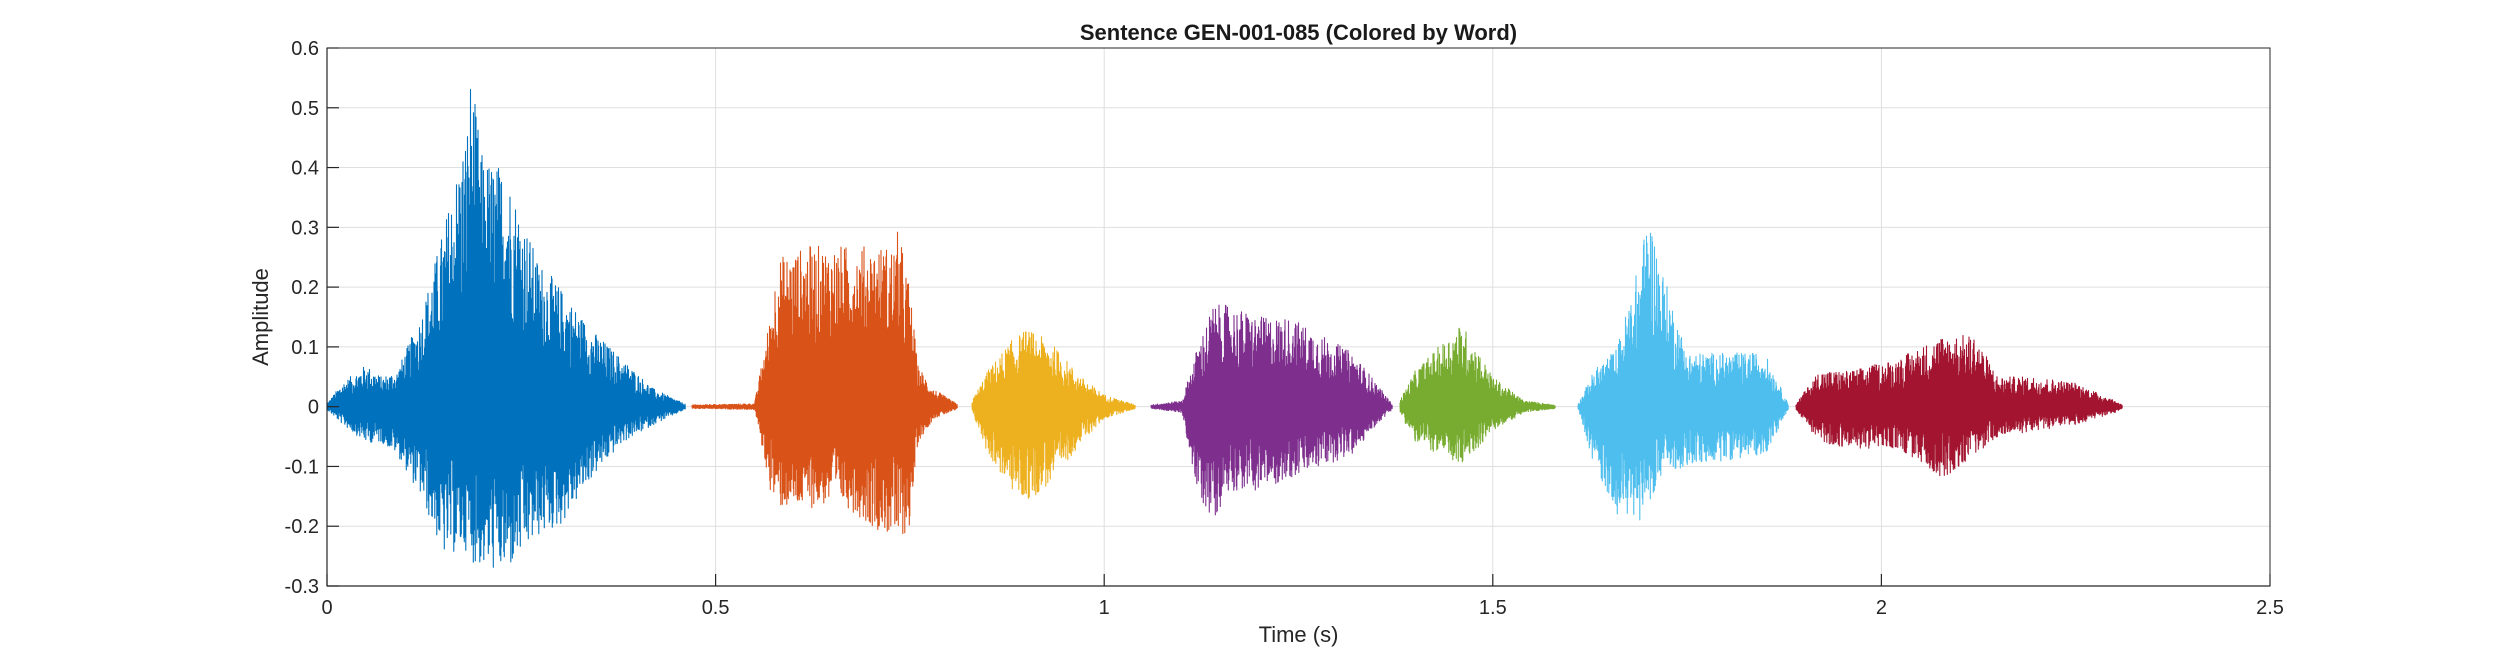 The width and height of the screenshot is (2500, 657). Describe the element at coordinates (305, 288) in the screenshot. I see `y-tick-label-5: 0.2` at that location.